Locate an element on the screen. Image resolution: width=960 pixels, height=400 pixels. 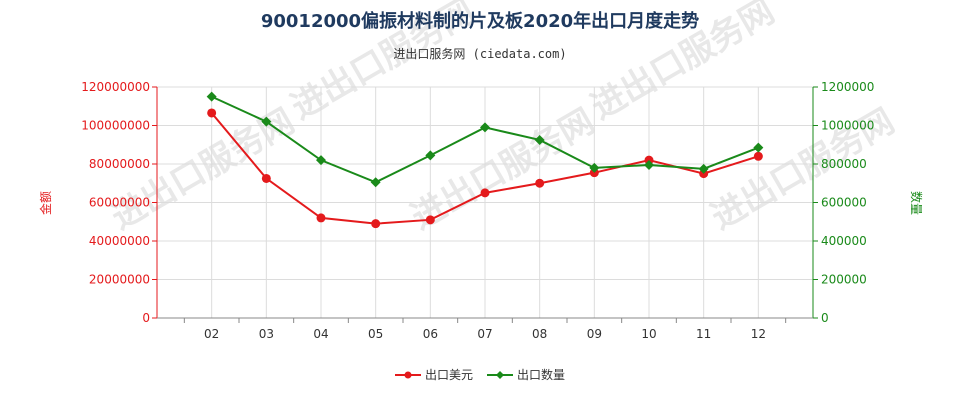
x-tick-label: 06 is located at coordinates (430, 334).